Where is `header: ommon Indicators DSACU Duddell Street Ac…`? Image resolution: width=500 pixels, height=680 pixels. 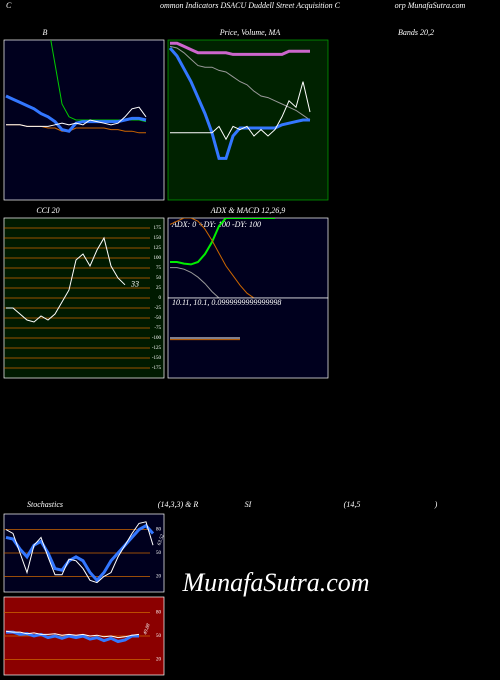
header: ommon Indicators DSACU Duddell Street Ac… is located at coordinates (250, 5).